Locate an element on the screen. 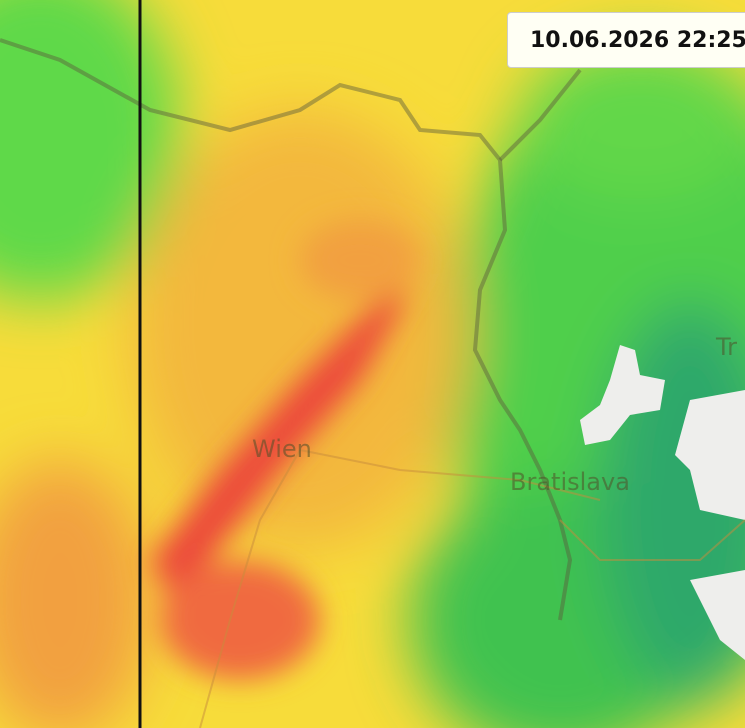 Image resolution: width=745 pixels, height=728 pixels. timestamp: 10.06.2026 22:25 is located at coordinates (626, 40).